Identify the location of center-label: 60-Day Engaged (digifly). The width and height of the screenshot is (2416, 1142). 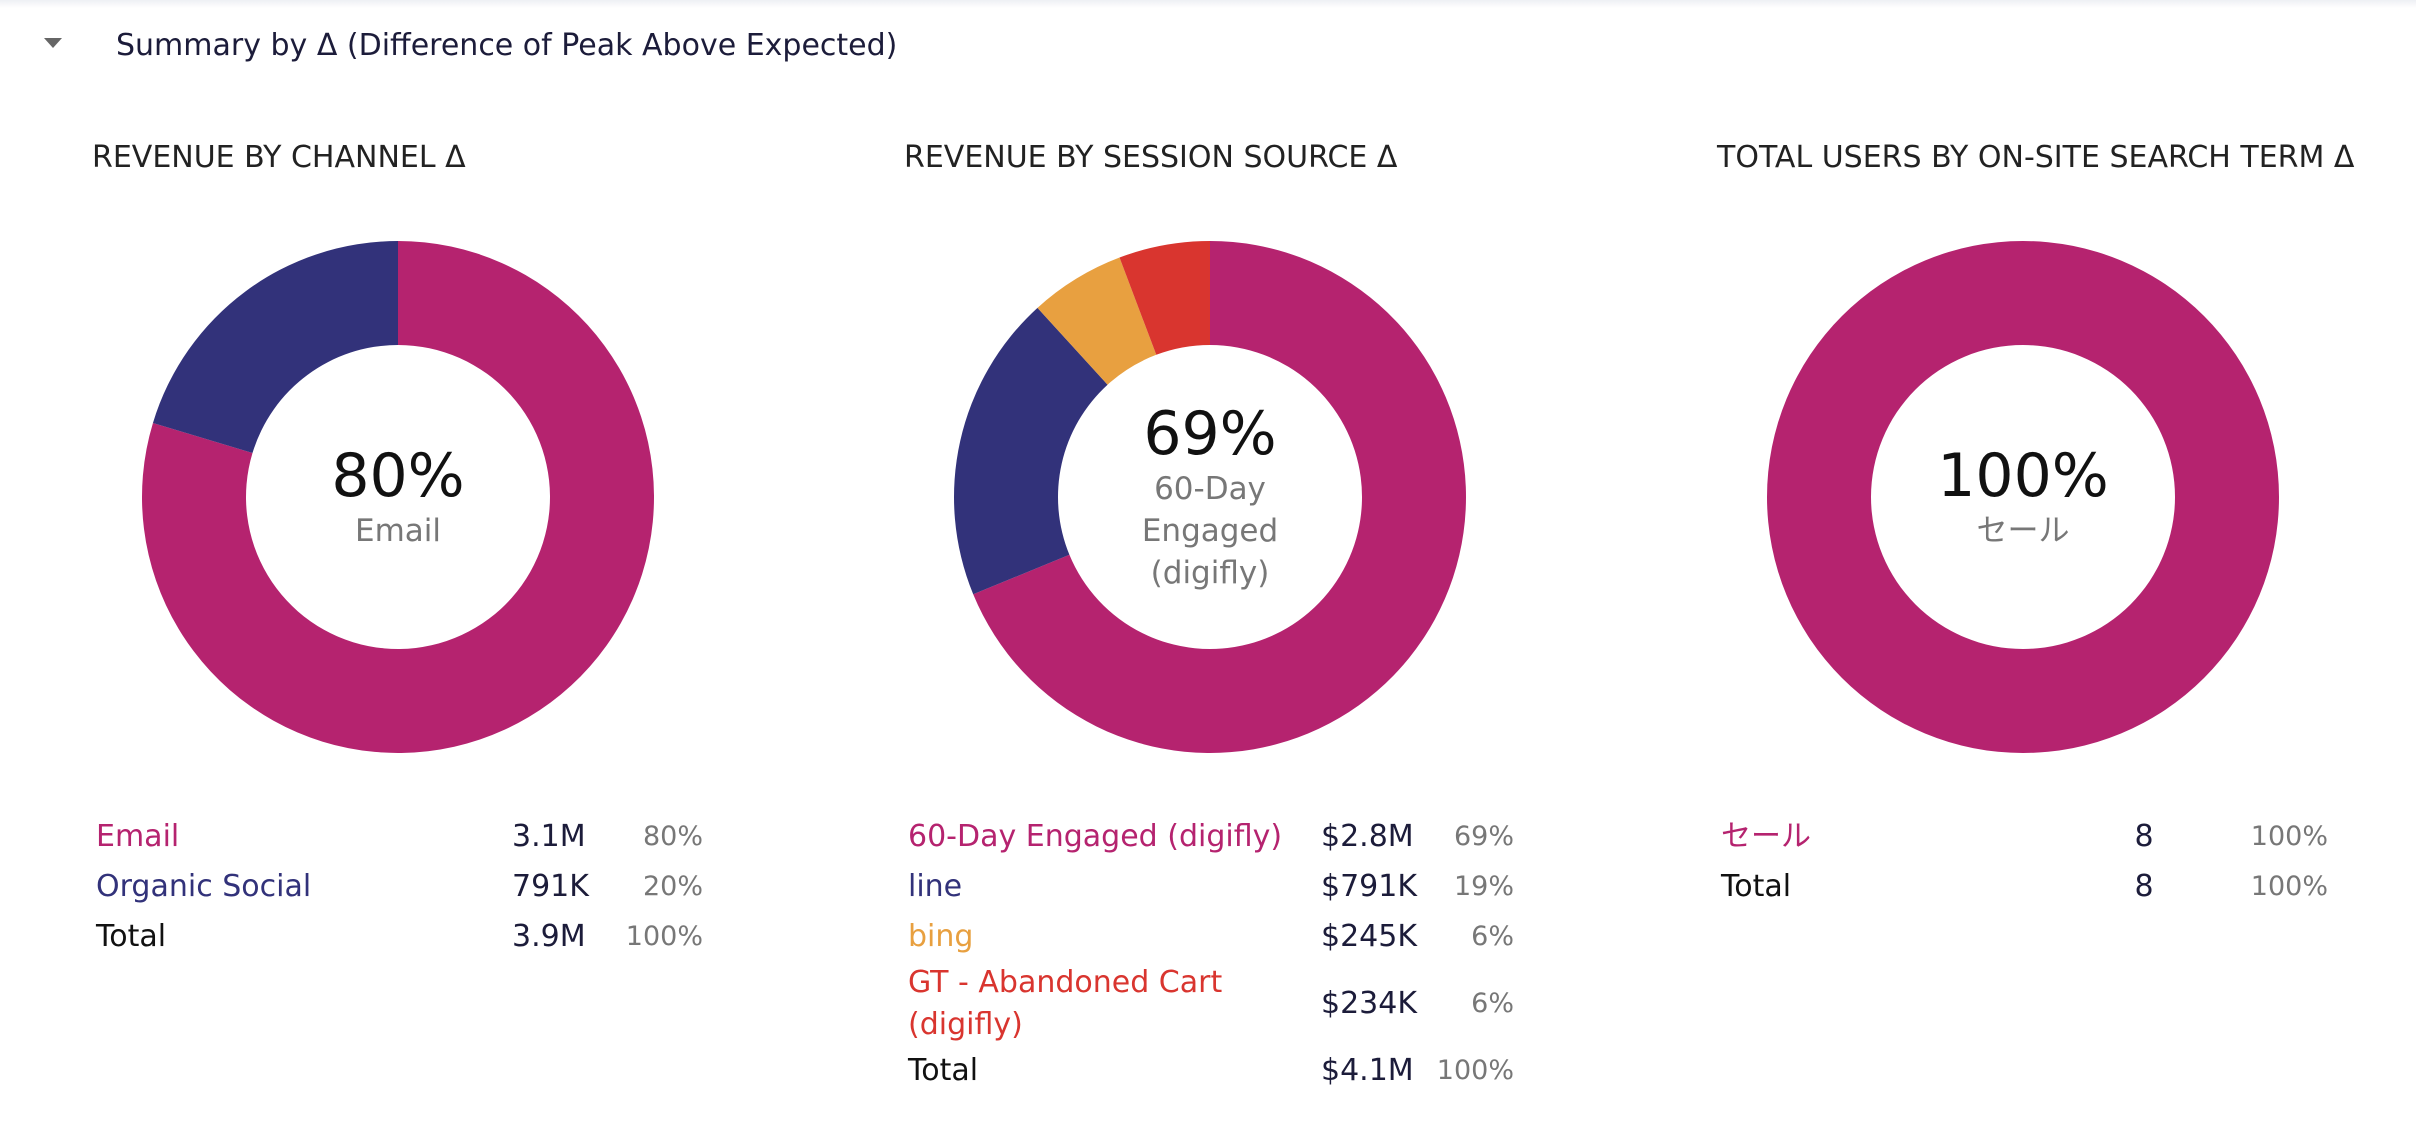
(1210, 531).